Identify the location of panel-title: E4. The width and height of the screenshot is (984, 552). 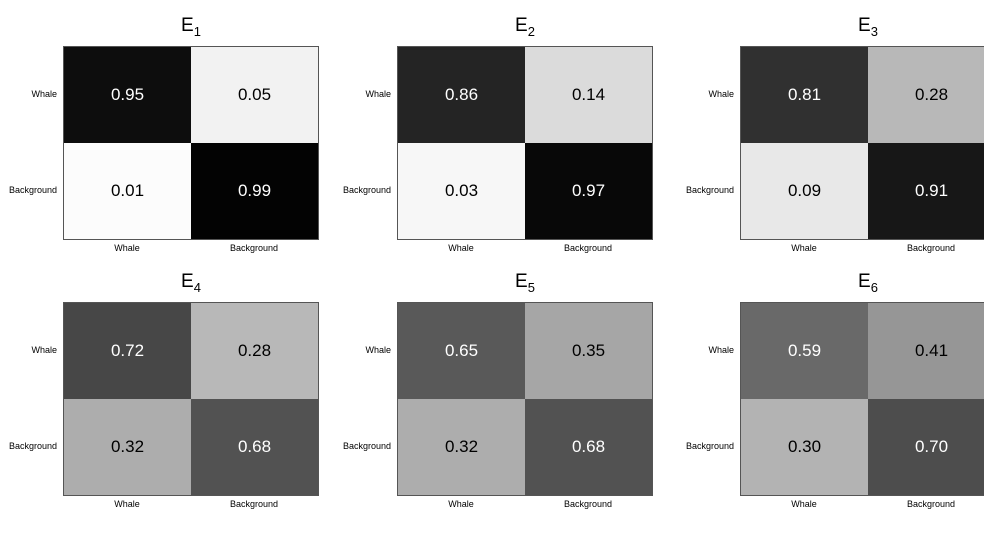
(191, 283).